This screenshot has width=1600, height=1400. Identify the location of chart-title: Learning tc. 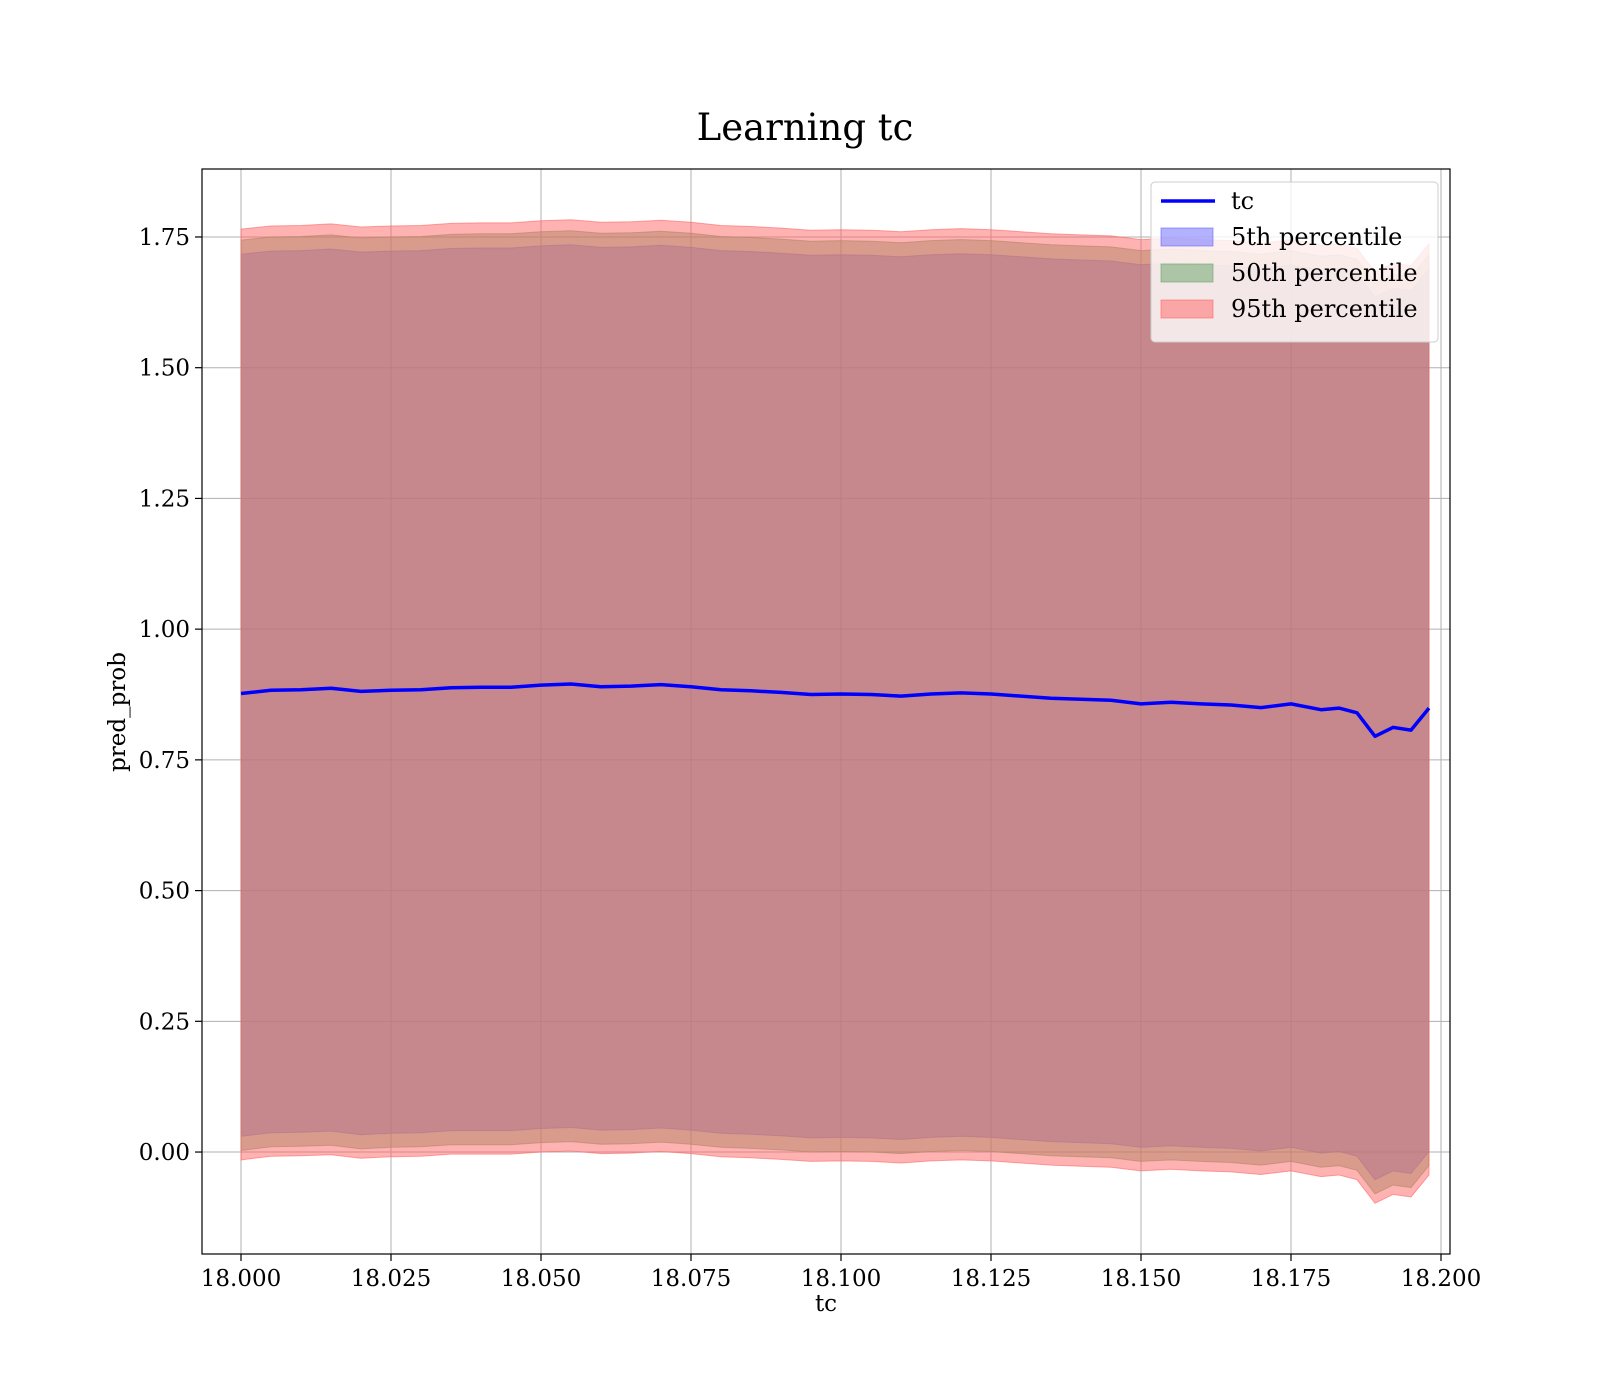
(805, 127).